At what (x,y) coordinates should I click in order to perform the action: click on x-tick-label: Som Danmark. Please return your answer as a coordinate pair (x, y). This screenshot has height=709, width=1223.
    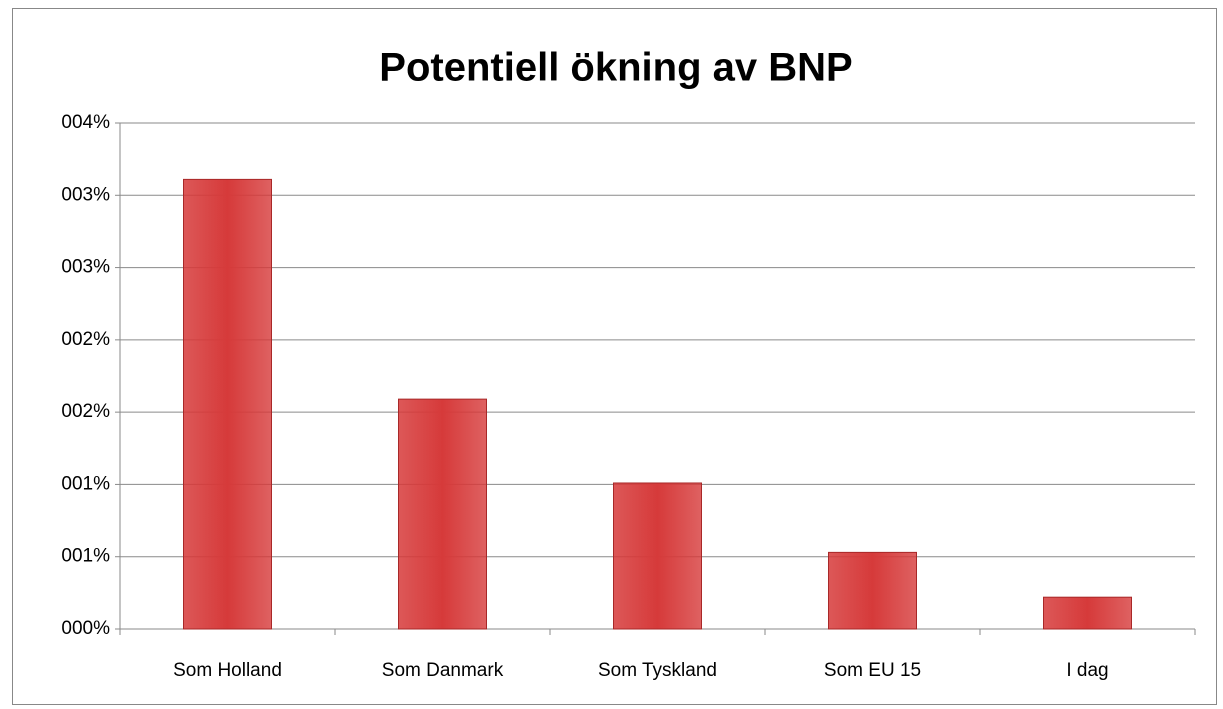
    Looking at the image, I should click on (443, 670).